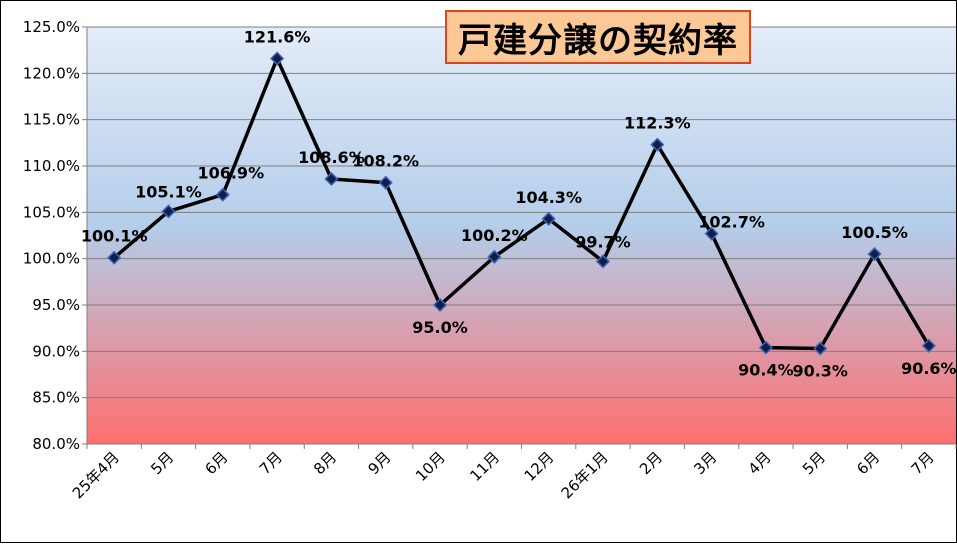 The width and height of the screenshot is (957, 544). I want to click on data-label: 112.3%, so click(657, 123).